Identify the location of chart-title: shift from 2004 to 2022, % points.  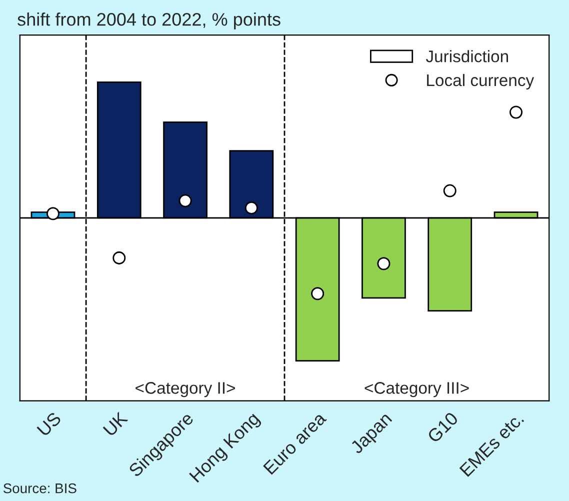
(149, 21).